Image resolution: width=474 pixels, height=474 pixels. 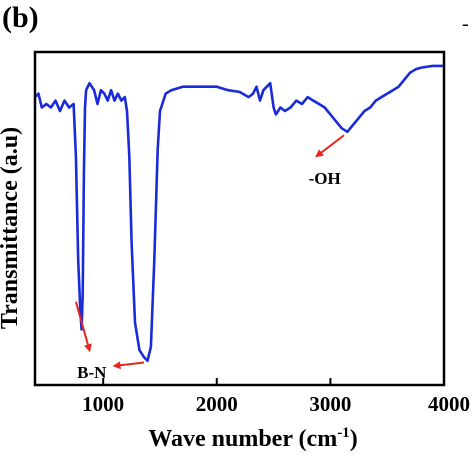 What do you see at coordinates (354, 439) in the screenshot?
I see `x-axis-title-close: )` at bounding box center [354, 439].